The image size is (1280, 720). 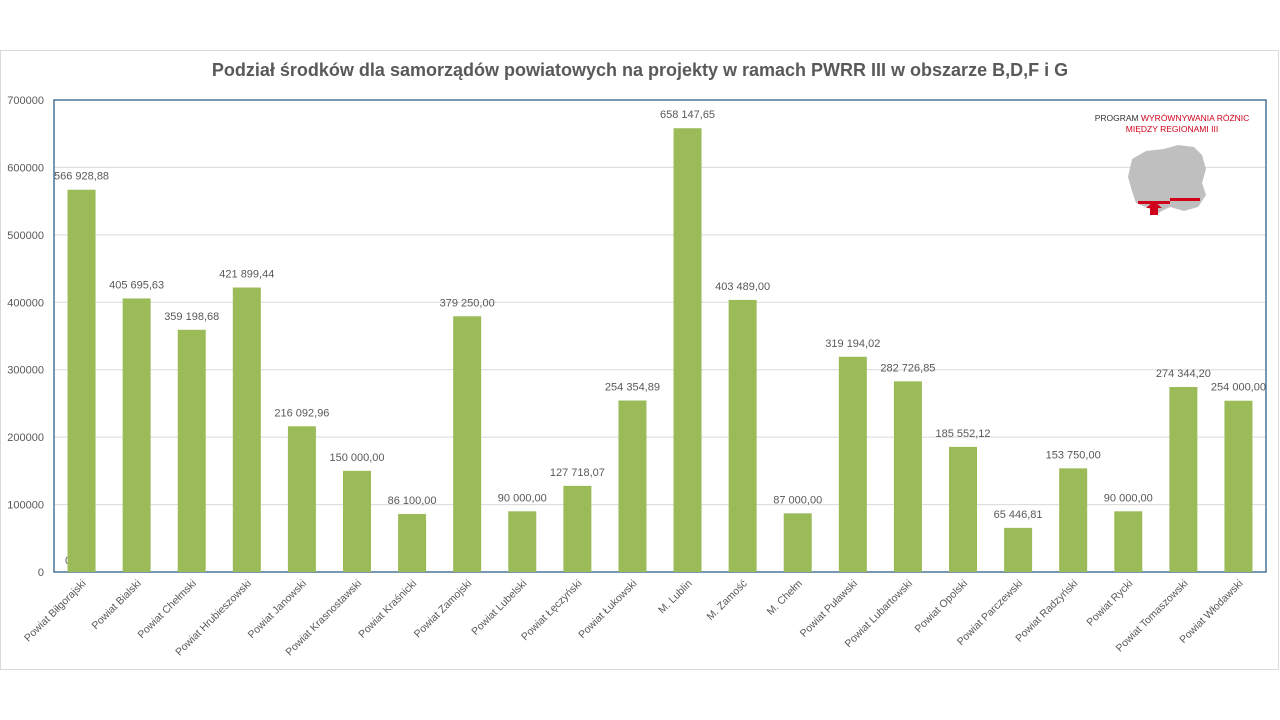 What do you see at coordinates (25, 168) in the screenshot?
I see `y-tick-label: 600000` at bounding box center [25, 168].